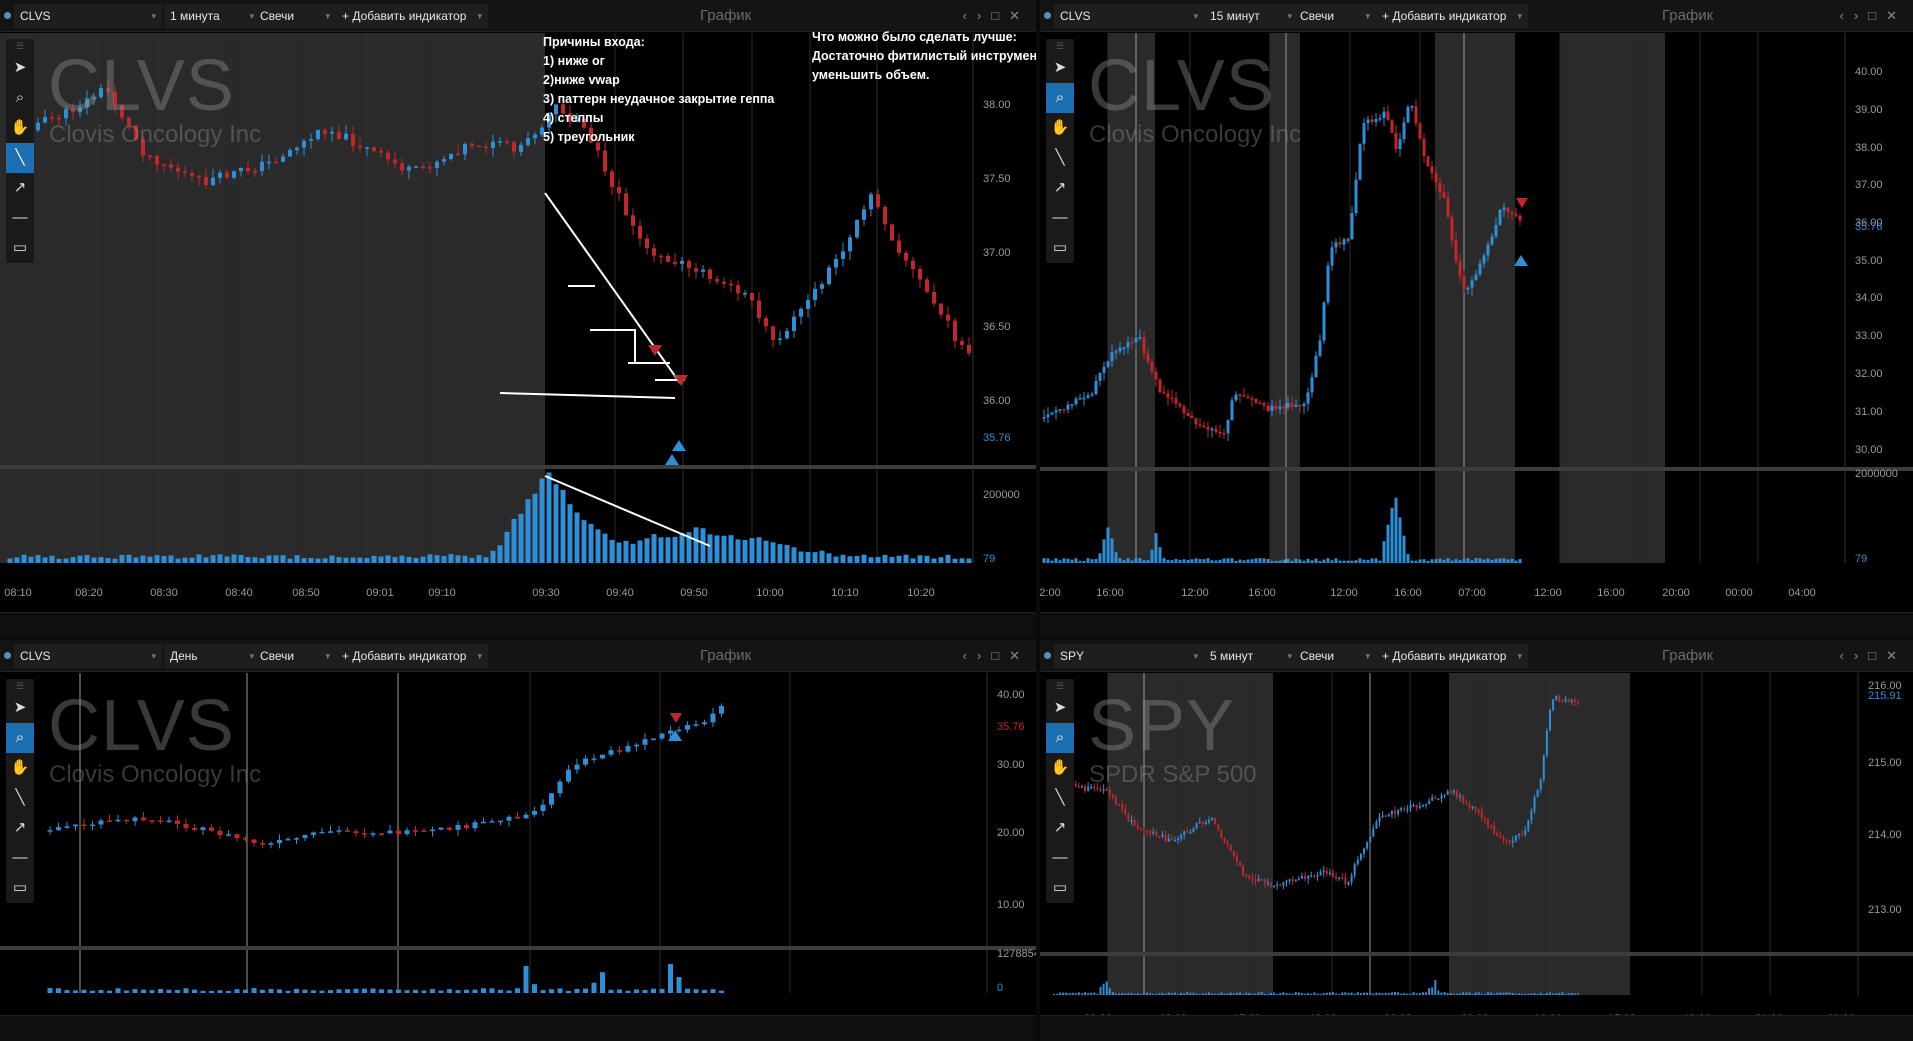  Describe the element at coordinates (212, 16) in the screenshot. I see `interval-select: 1 минута ▾` at that location.